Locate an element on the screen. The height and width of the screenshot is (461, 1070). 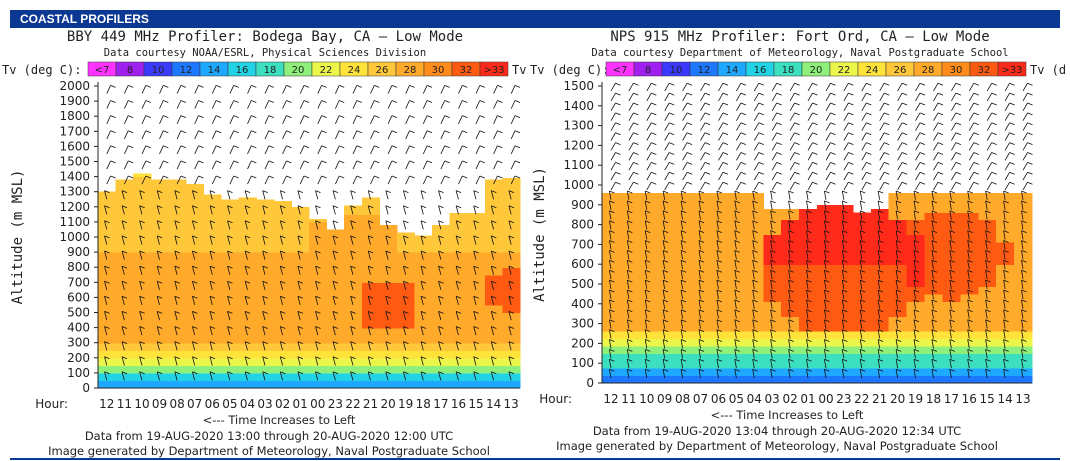
x-tick-label: 16 is located at coordinates (458, 404).